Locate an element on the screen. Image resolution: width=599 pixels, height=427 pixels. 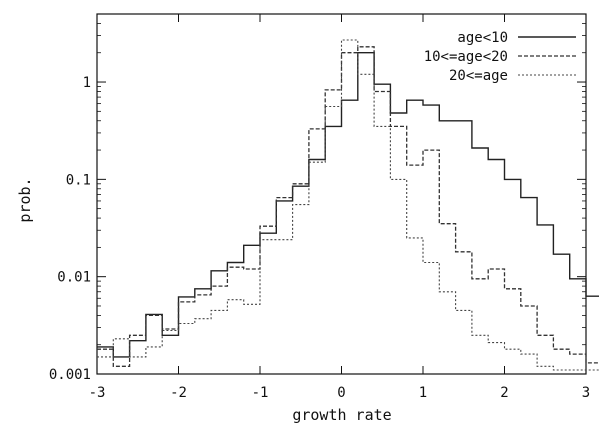
y-tick-label: 0.001 is located at coordinates (70, 375).